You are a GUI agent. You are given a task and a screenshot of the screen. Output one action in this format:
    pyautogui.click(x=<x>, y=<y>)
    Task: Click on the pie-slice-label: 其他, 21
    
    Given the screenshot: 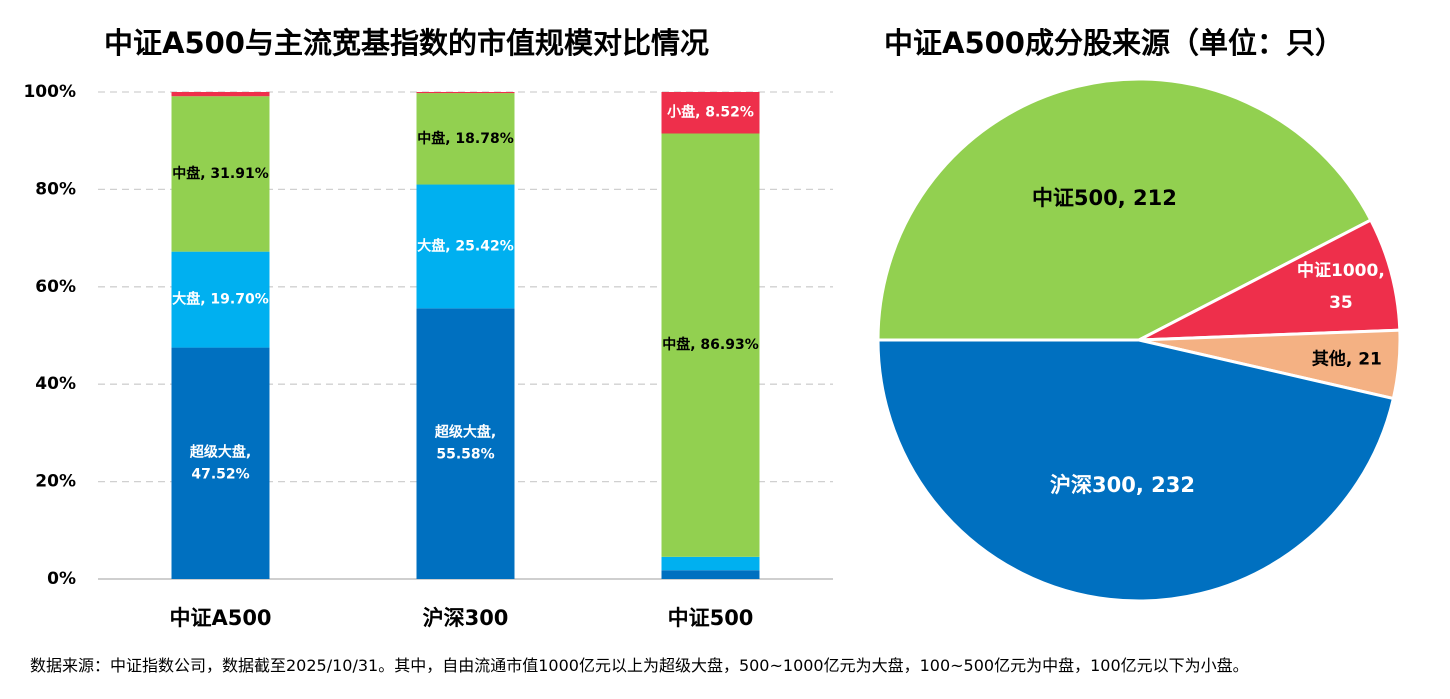 What is the action you would take?
    pyautogui.click(x=1347, y=359)
    